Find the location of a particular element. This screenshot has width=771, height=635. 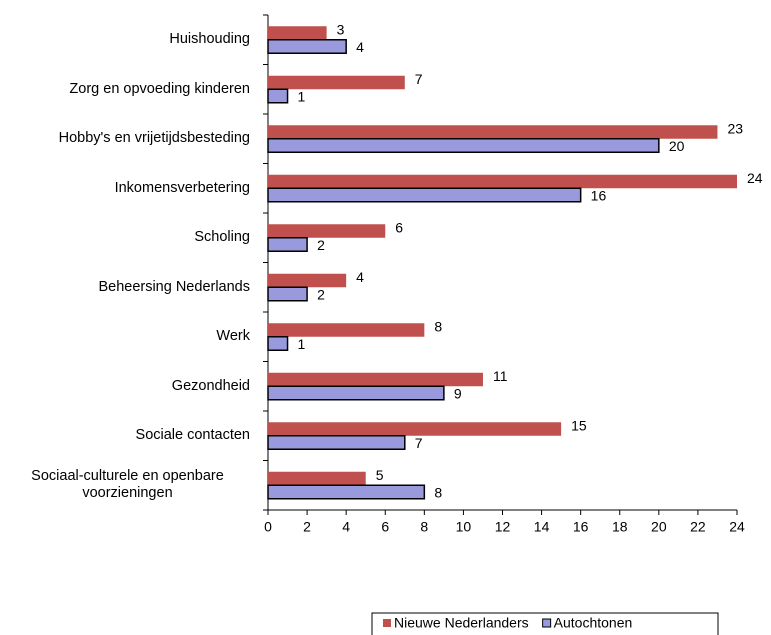

category-label: Zorg en opvoeding kinderen is located at coordinates (159, 88).